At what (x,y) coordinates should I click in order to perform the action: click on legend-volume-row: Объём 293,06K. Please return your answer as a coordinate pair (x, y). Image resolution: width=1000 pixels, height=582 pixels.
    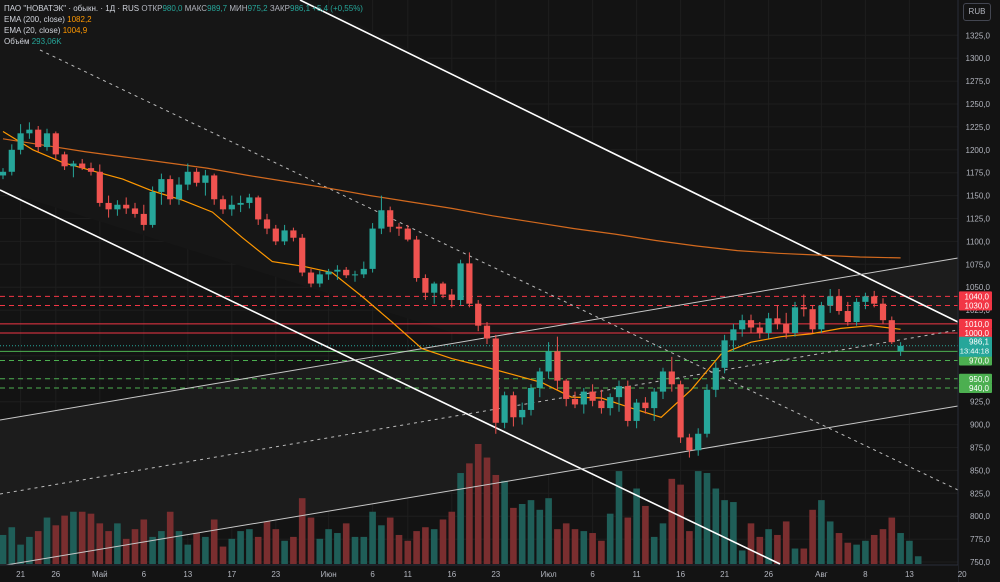
    Looking at the image, I should click on (183, 41).